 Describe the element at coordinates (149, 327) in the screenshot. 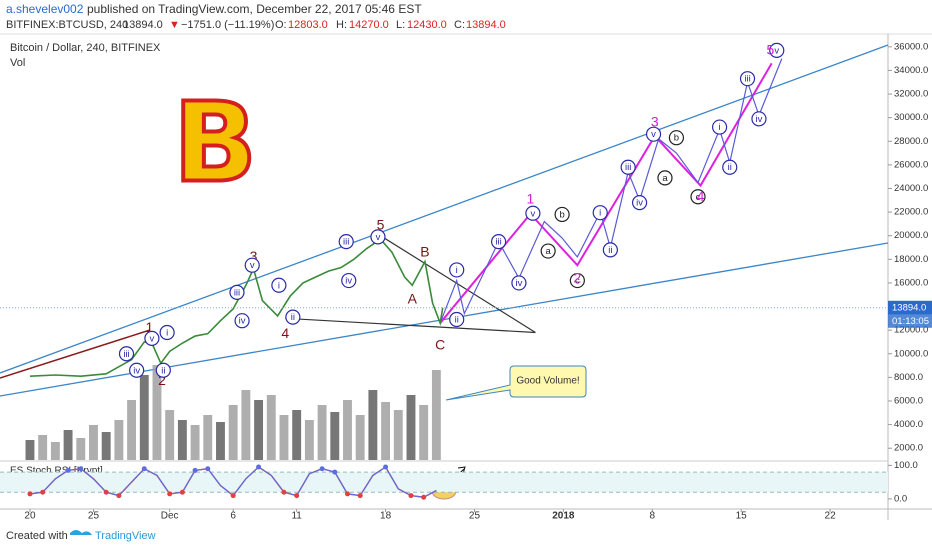

I see `wave-label: 1` at that location.